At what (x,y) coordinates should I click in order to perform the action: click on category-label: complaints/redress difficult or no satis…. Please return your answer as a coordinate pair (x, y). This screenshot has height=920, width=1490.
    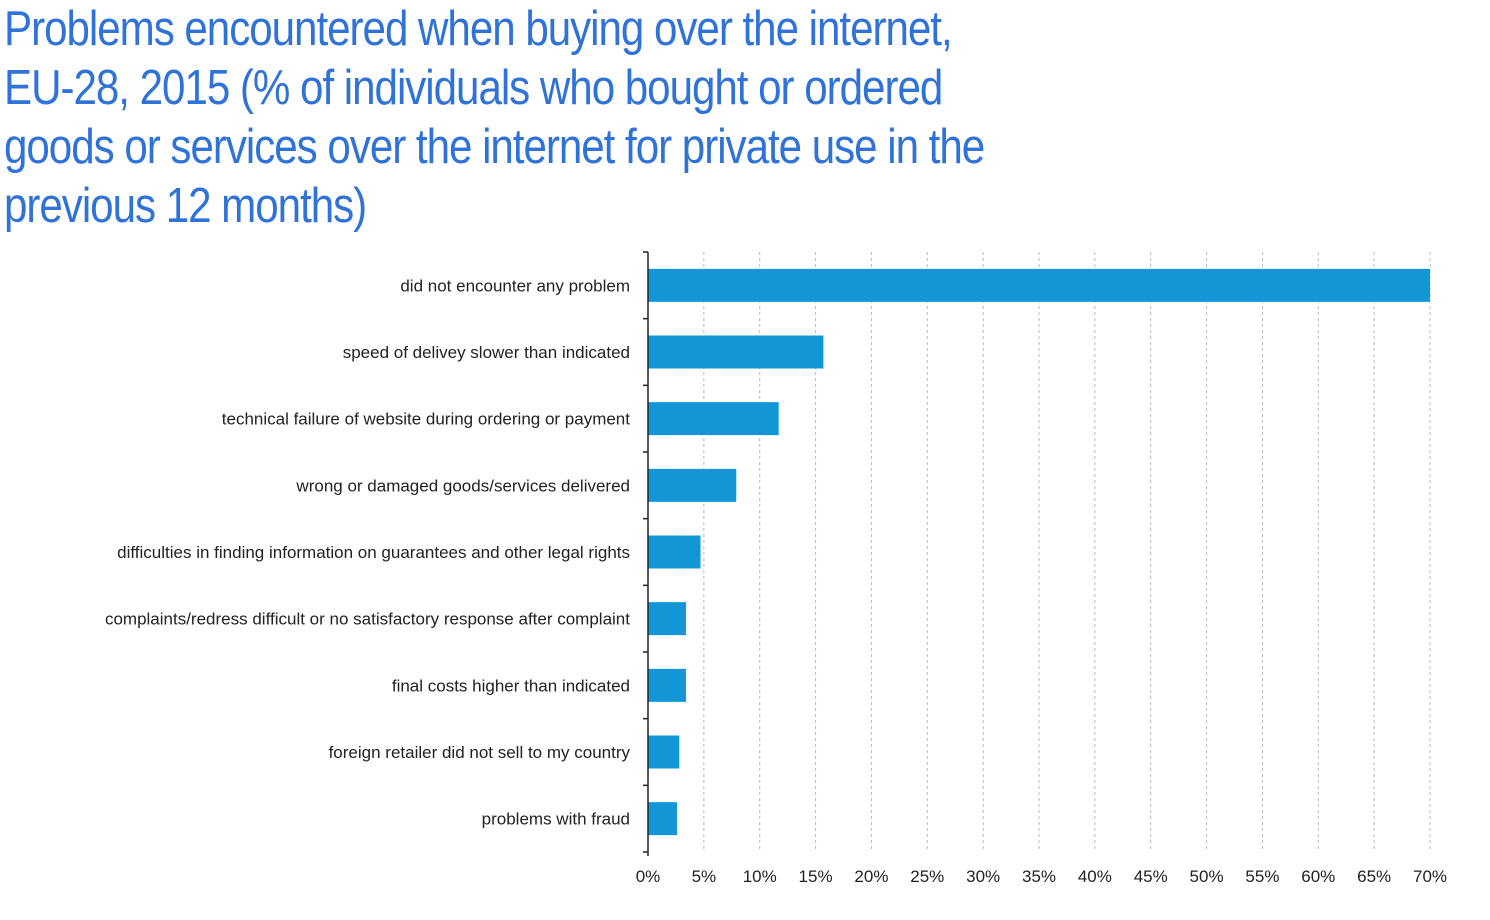
    Looking at the image, I should click on (367, 619).